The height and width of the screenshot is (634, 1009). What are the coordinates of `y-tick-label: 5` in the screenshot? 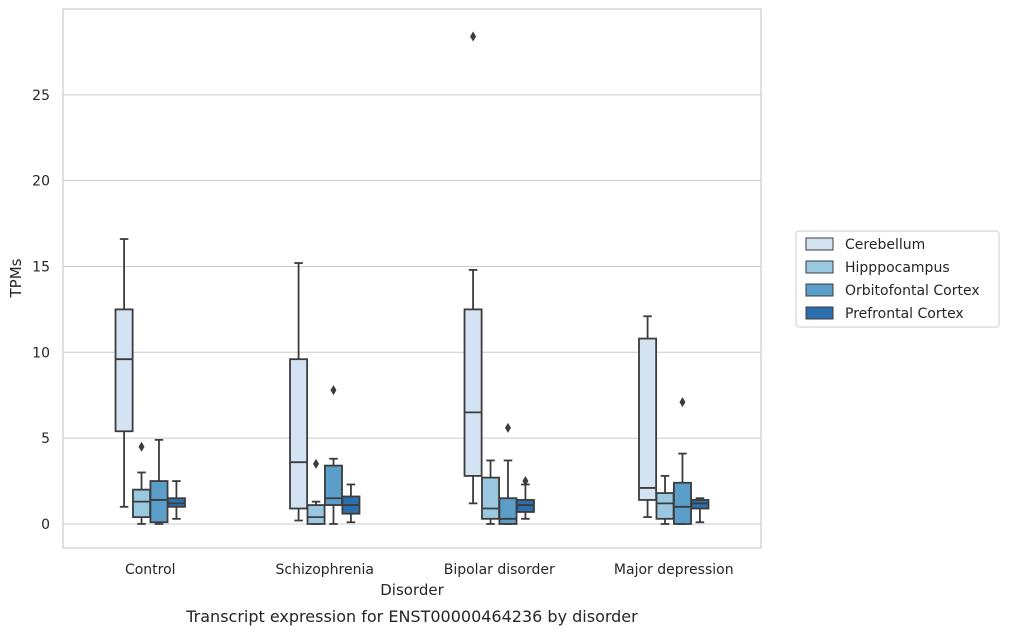 It's located at (45, 439).